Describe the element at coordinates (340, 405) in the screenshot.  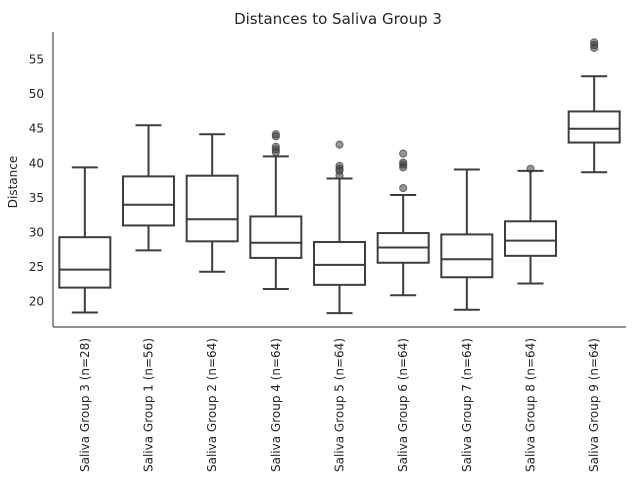
I see `x-tick-label: Saliva Group 5 (n=64)` at that location.